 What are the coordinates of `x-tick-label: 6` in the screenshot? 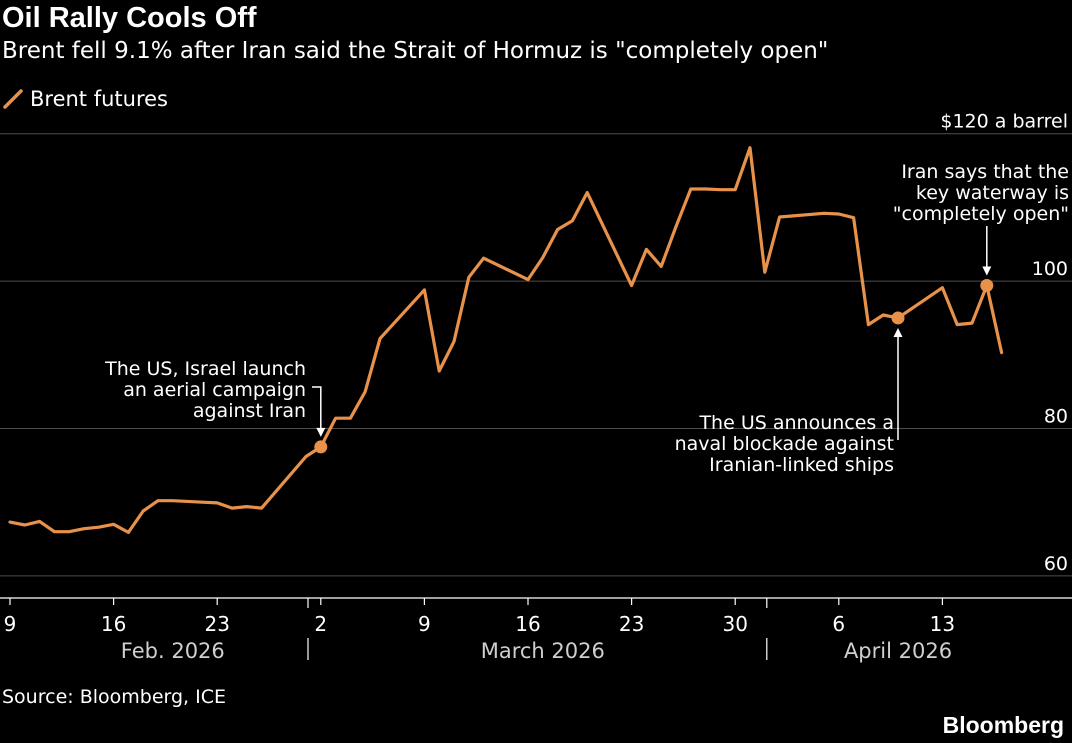 It's located at (838, 624).